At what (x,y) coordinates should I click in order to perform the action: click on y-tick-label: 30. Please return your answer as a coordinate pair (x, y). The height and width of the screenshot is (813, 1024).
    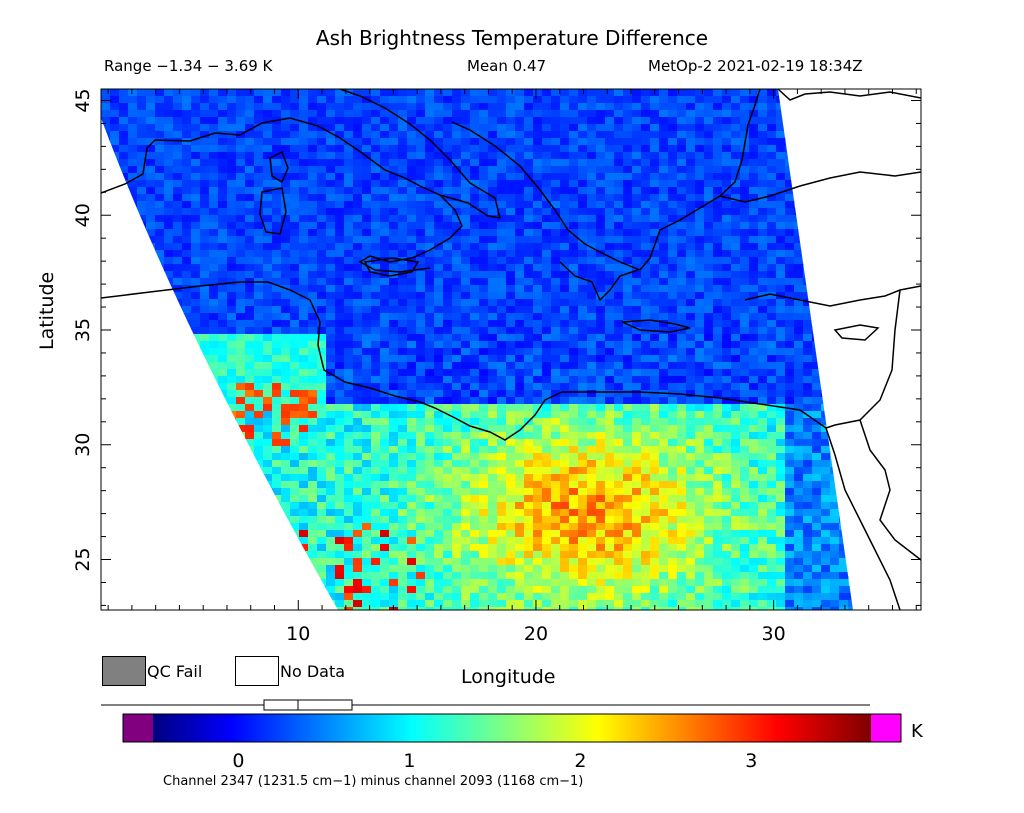
    Looking at the image, I should click on (83, 445).